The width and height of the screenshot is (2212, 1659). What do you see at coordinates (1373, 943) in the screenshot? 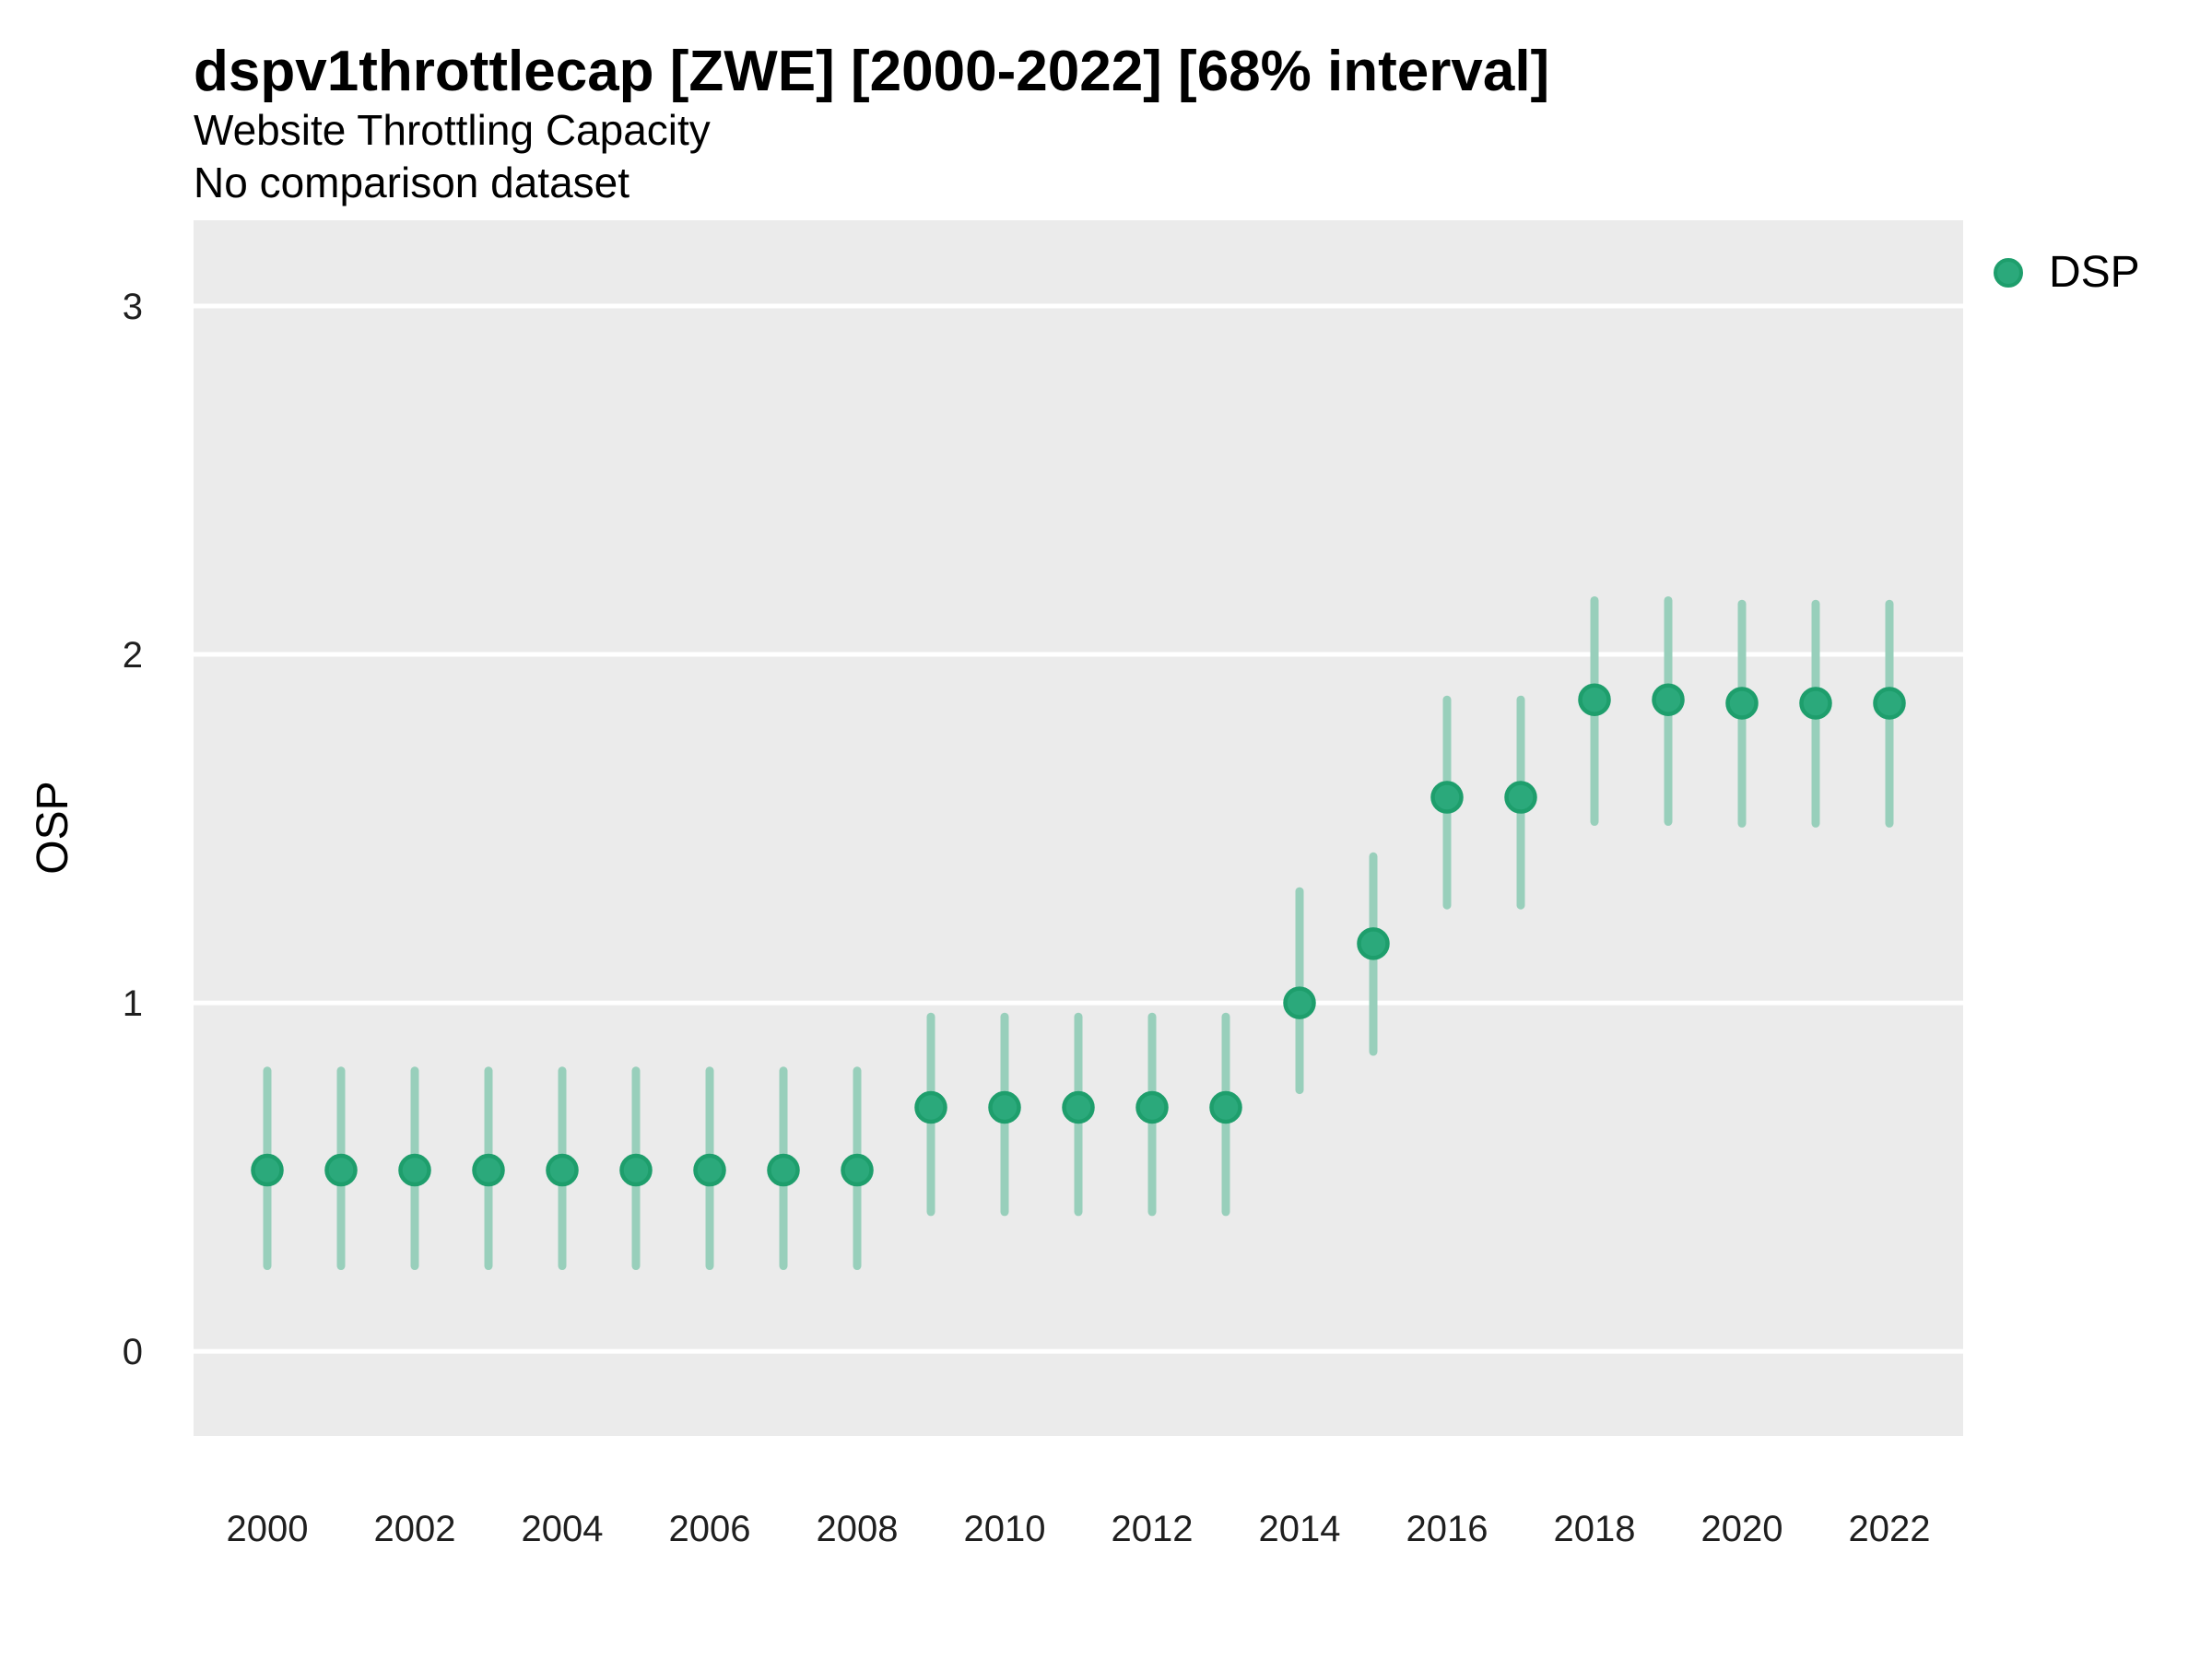
I see `data-point-2015` at bounding box center [1373, 943].